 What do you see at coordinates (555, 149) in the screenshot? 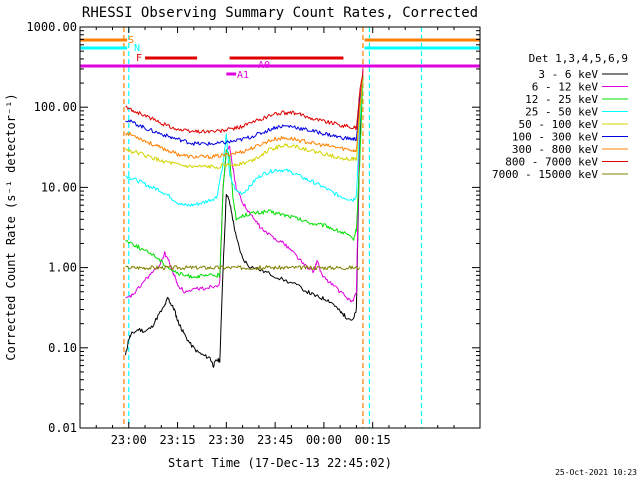
I see `legend-label-6: 300 - 800 keV` at bounding box center [555, 149].